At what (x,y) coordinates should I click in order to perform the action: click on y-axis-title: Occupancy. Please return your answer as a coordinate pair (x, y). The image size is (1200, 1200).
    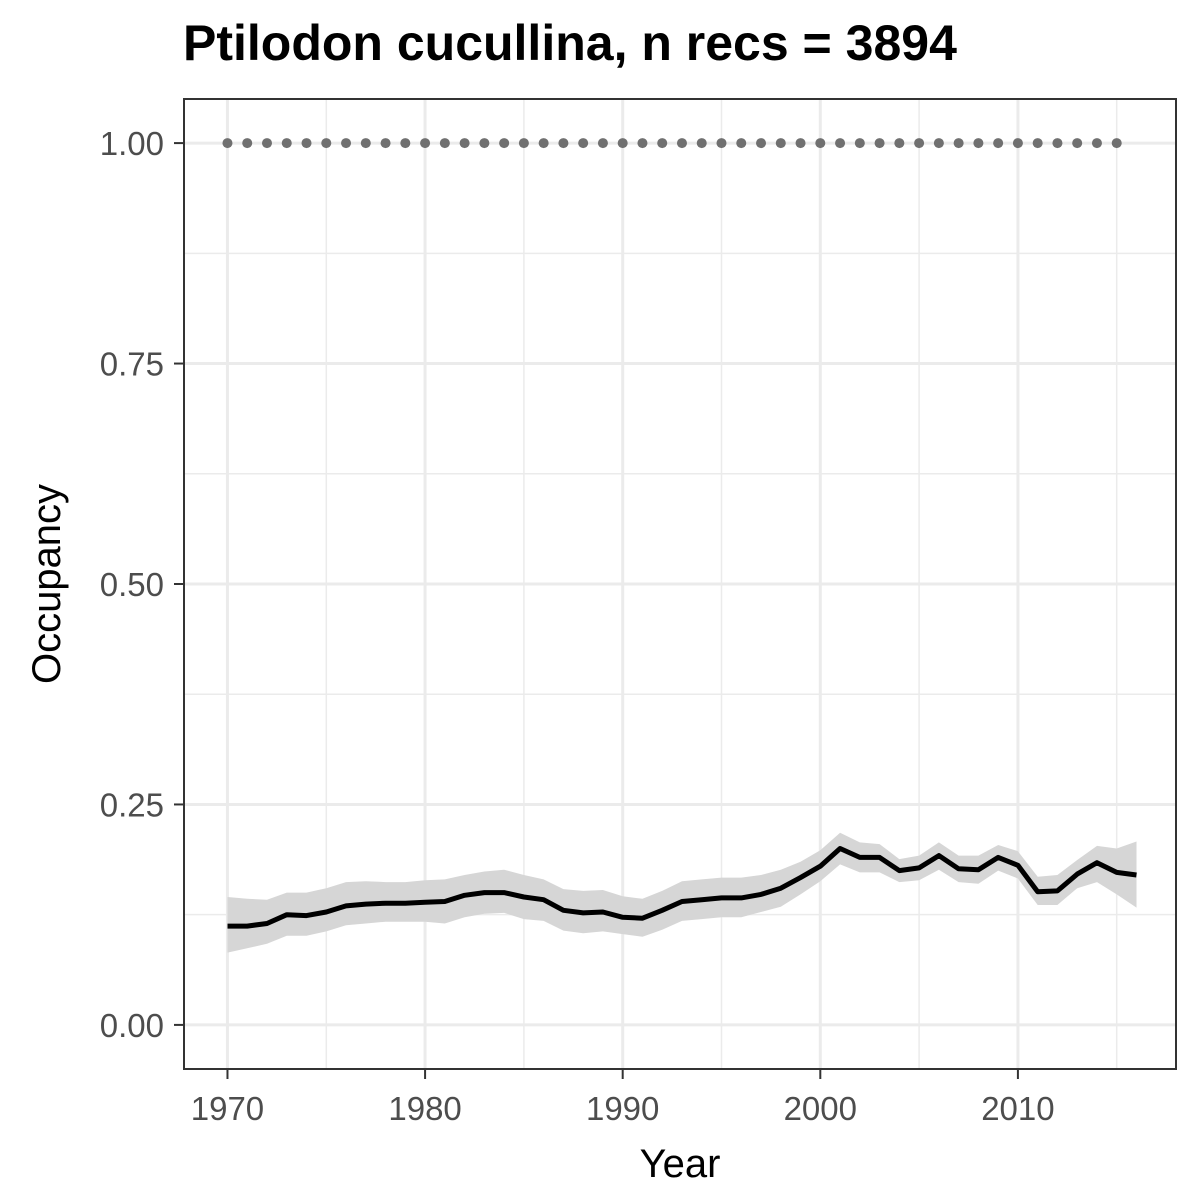
    Looking at the image, I should click on (47, 584).